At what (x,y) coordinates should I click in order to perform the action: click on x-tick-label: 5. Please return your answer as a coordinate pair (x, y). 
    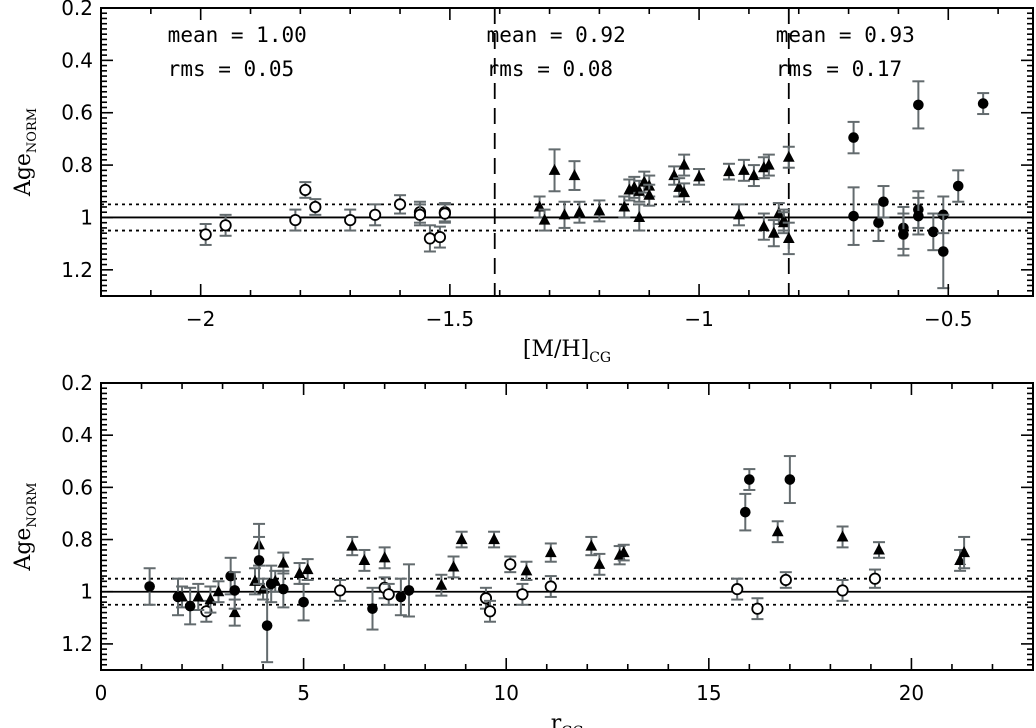
    Looking at the image, I should click on (303, 693).